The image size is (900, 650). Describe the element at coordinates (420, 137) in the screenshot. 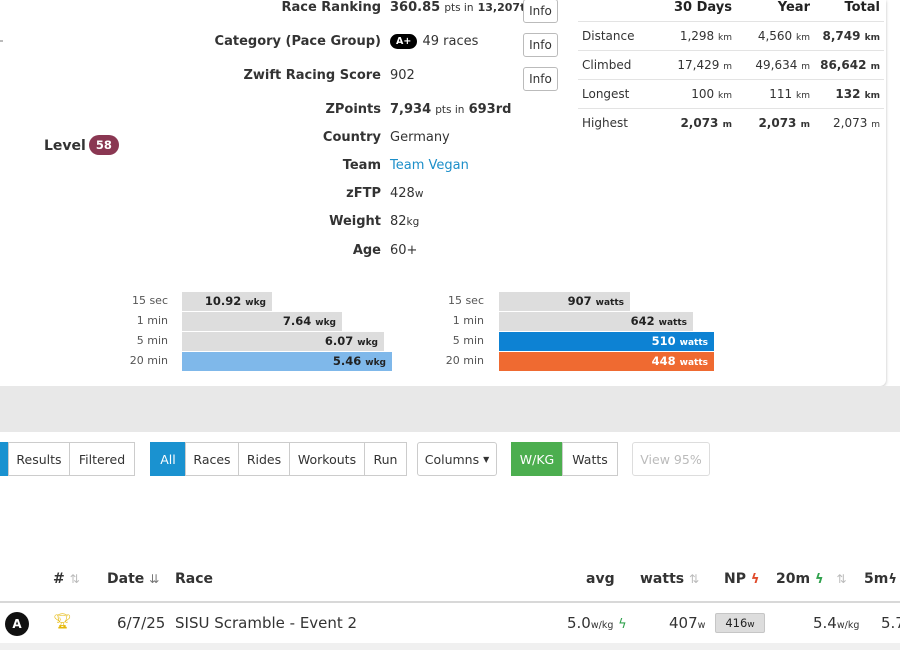

I see `country-value: Germany` at that location.